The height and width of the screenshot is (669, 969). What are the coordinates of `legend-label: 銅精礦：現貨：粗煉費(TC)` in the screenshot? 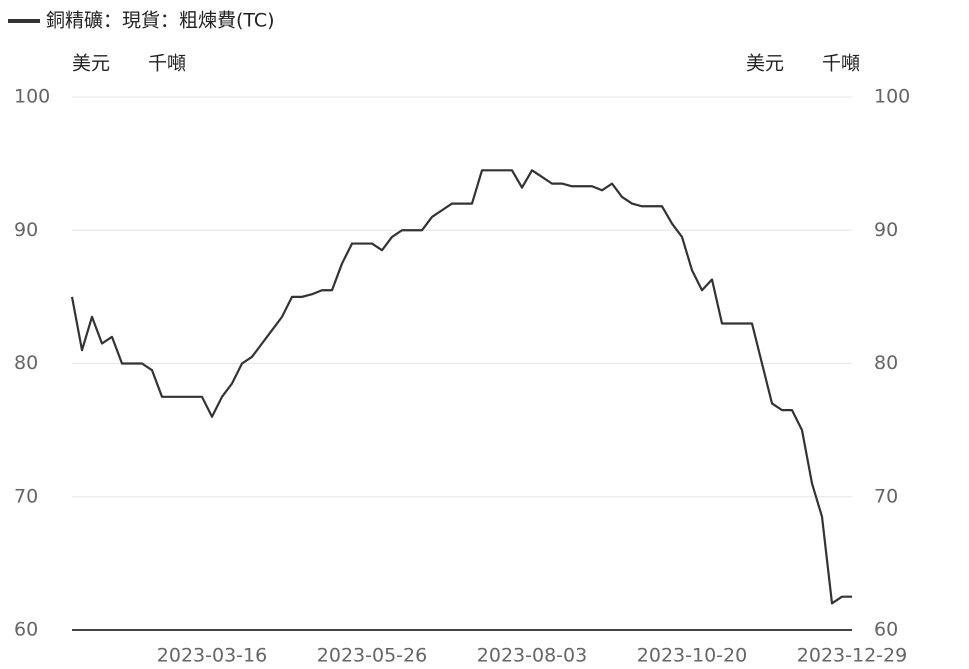 It's located at (160, 21).